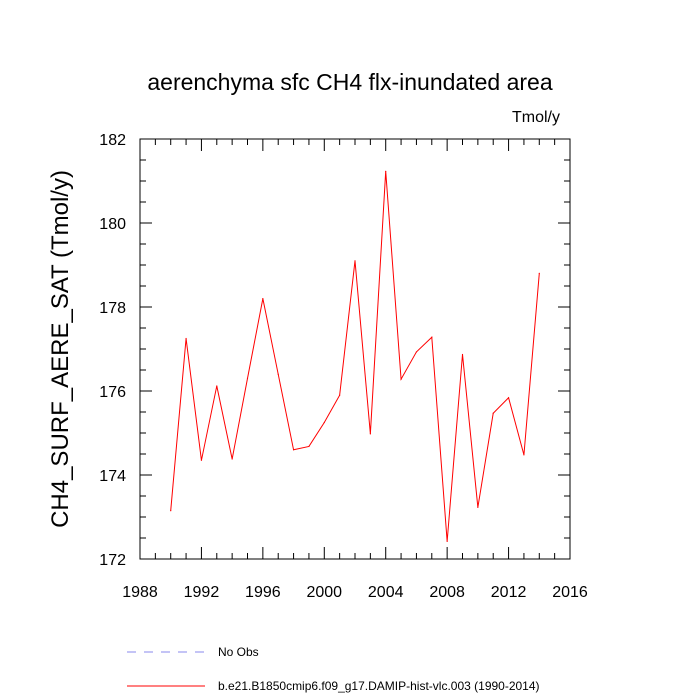 Image resolution: width=700 pixels, height=700 pixels. What do you see at coordinates (112, 560) in the screenshot?
I see `y-tick-label: 172` at bounding box center [112, 560].